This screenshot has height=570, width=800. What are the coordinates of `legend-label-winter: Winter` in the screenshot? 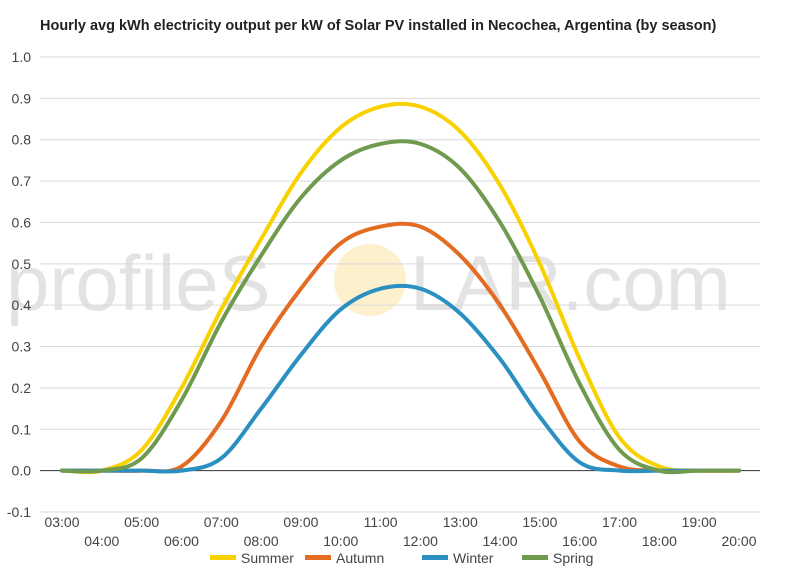 It's located at (473, 558).